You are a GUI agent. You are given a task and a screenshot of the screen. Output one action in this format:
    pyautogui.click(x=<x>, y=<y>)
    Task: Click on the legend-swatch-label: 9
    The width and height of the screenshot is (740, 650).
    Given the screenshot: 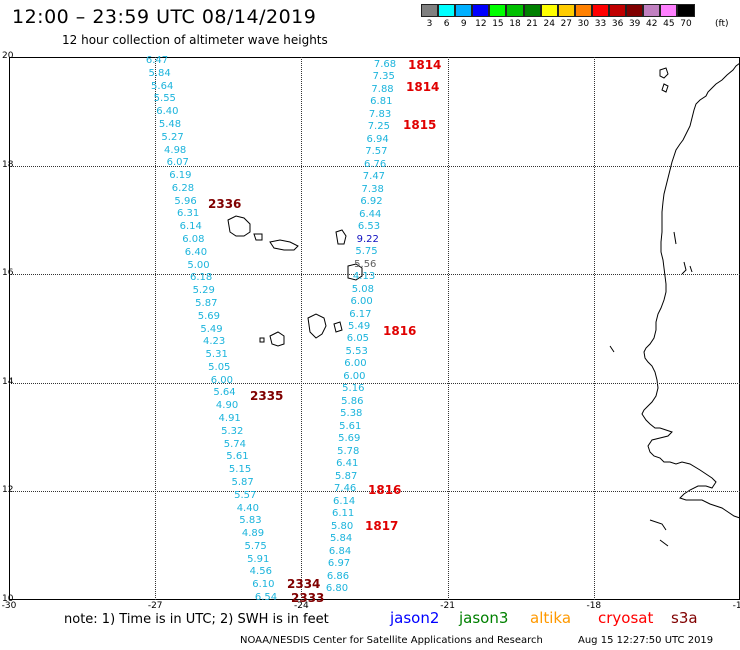 What is the action you would take?
    pyautogui.click(x=463, y=24)
    